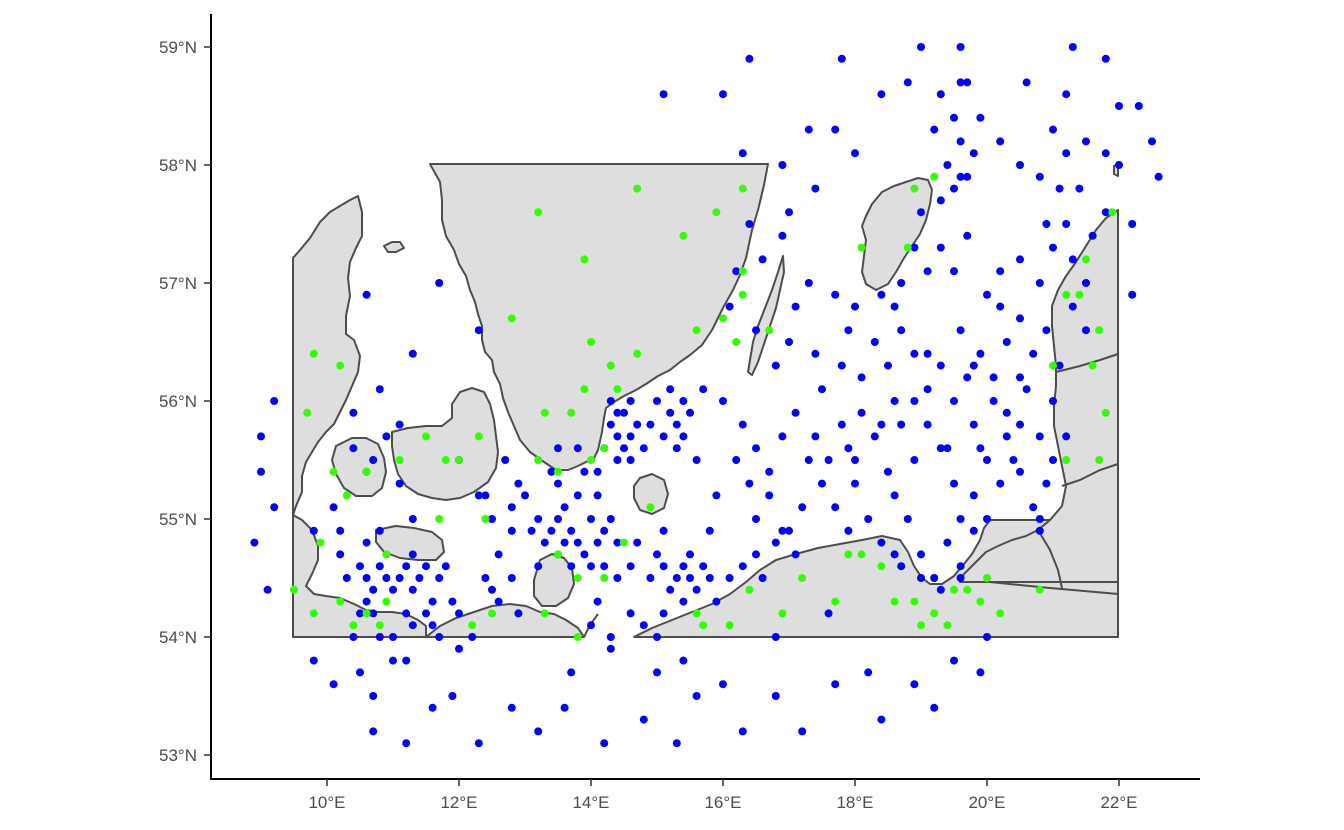 Image resolution: width=1344 pixels, height=830 pixels. I want to click on border-kaliningrad-lithuania, so click(1054, 588).